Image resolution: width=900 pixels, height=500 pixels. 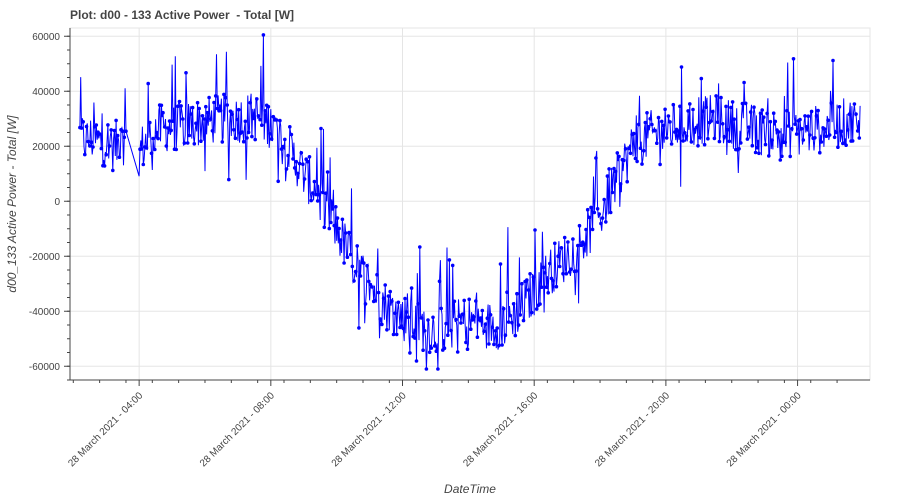 I want to click on y-tick-label: -60000, so click(x=45, y=367).